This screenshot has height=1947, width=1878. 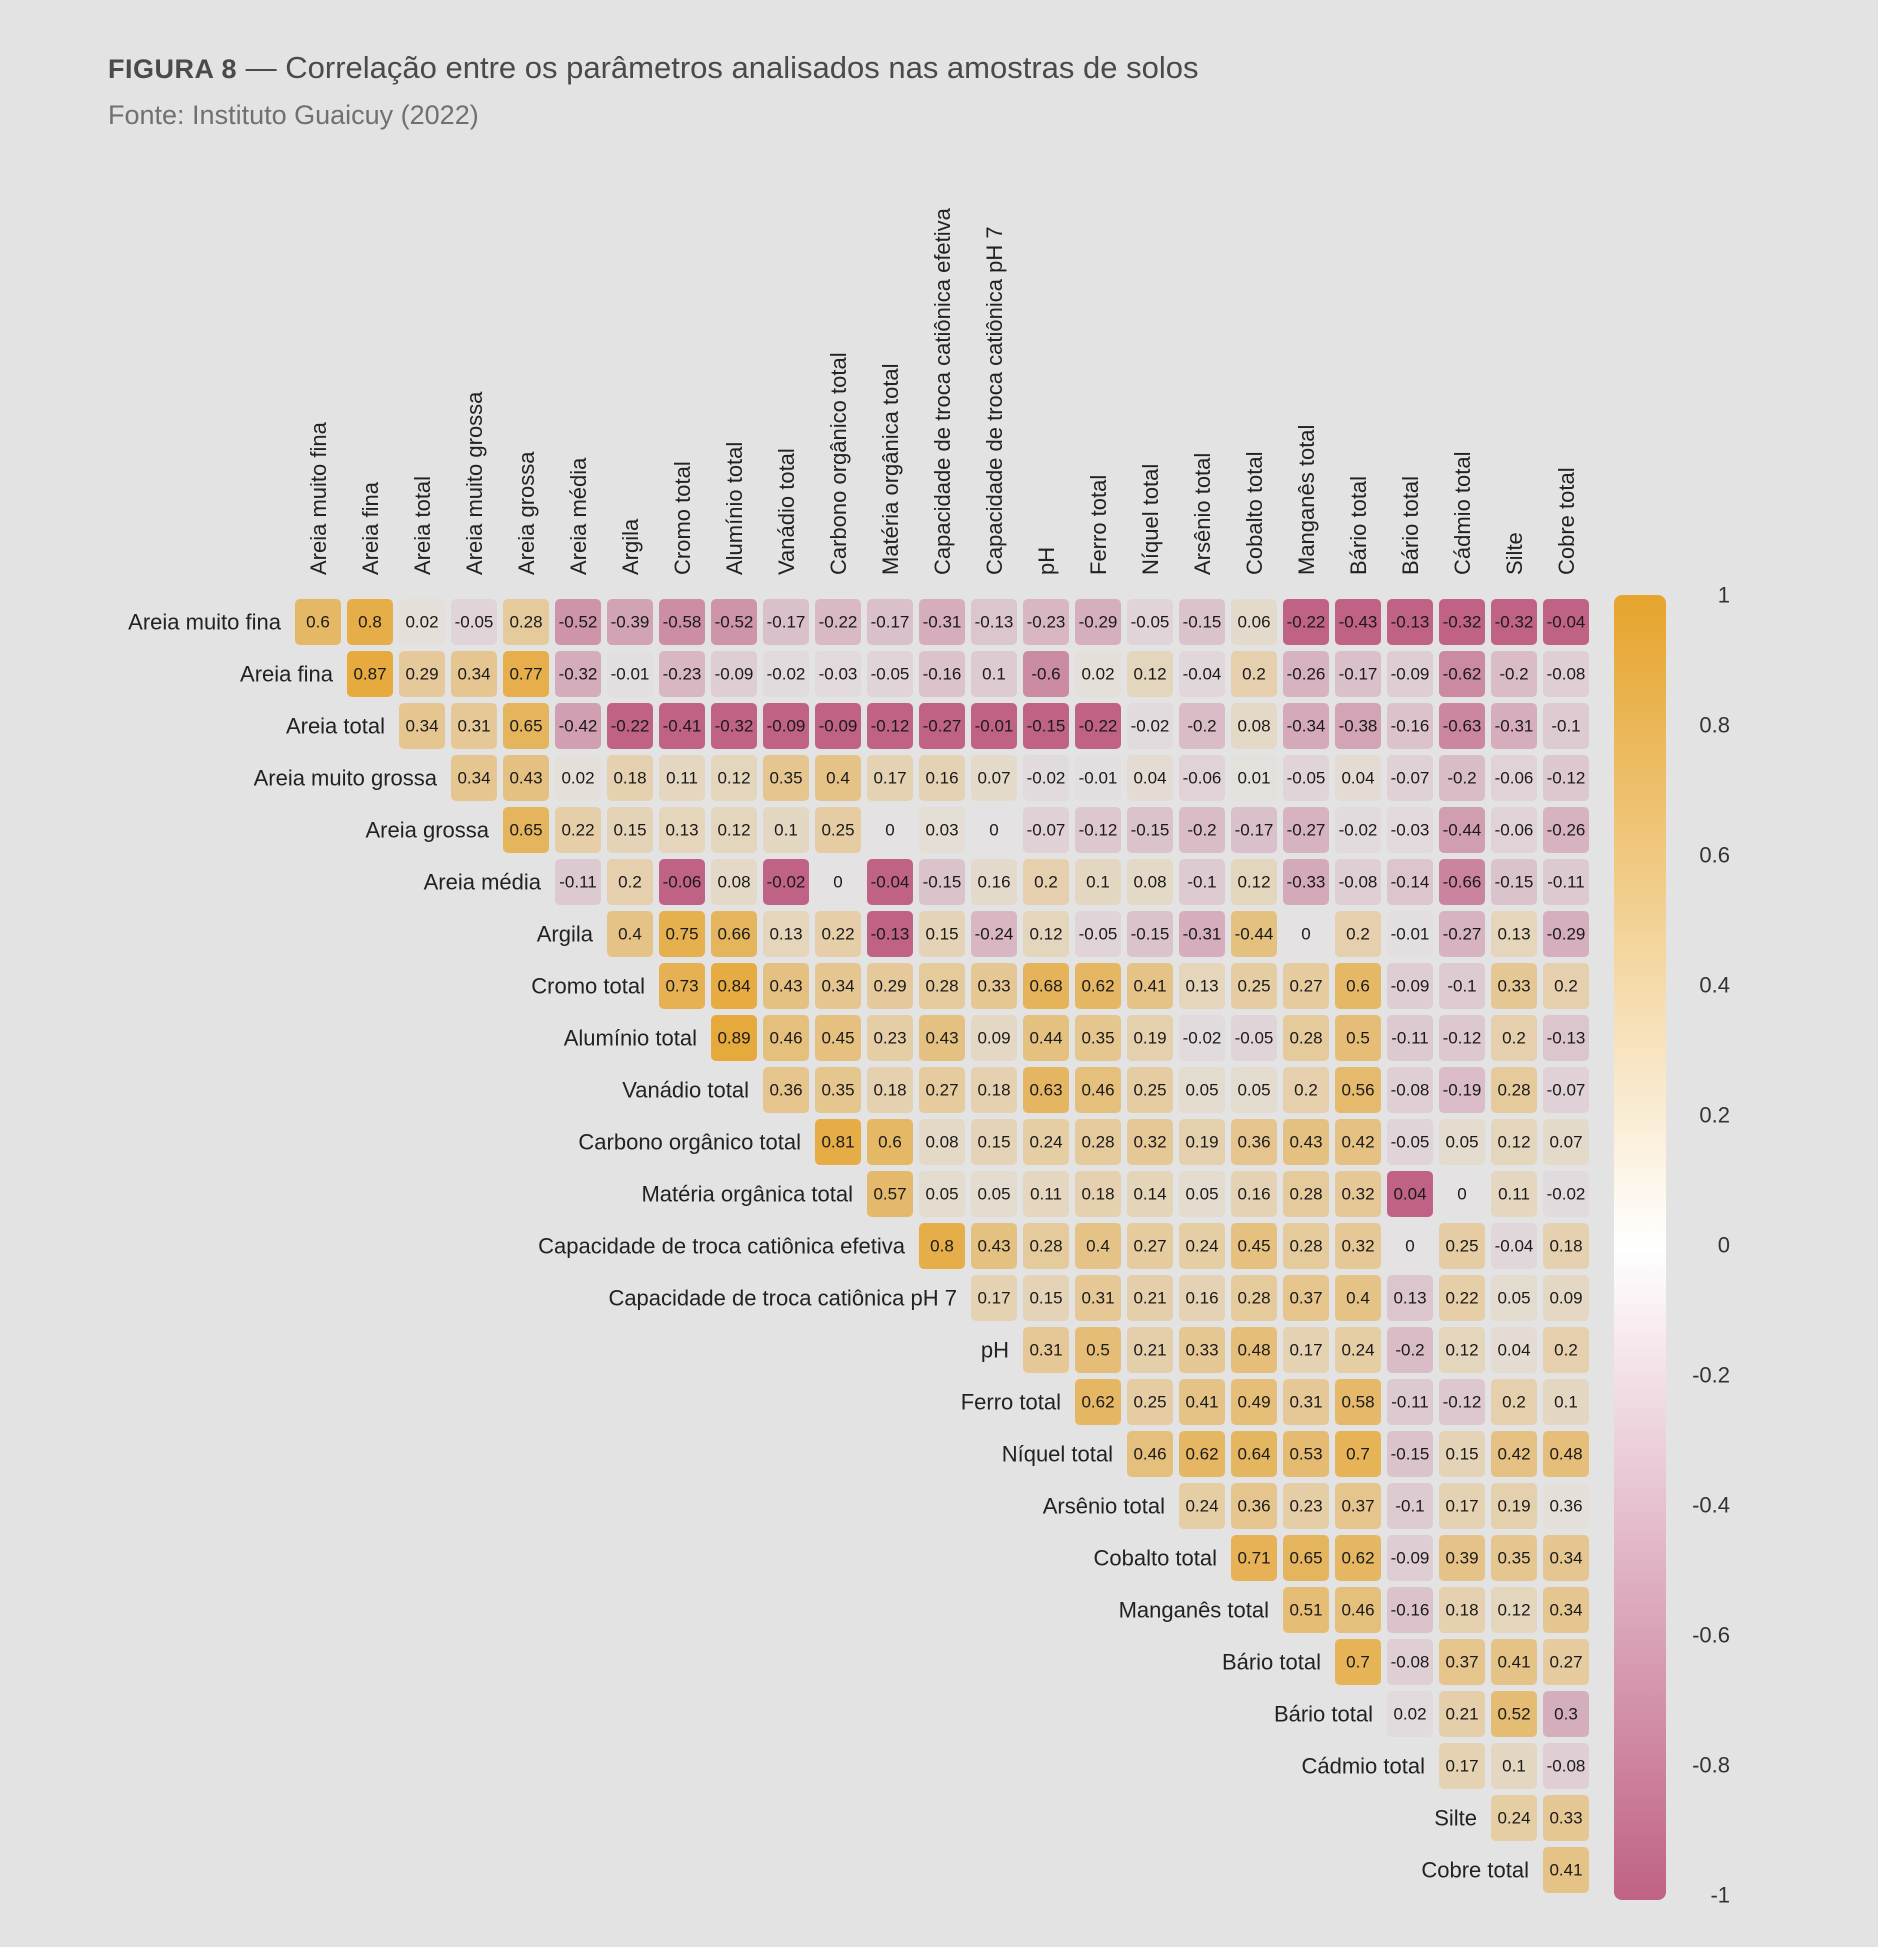 I want to click on heatmap-cell: 0.62, so click(x=1358, y=1558).